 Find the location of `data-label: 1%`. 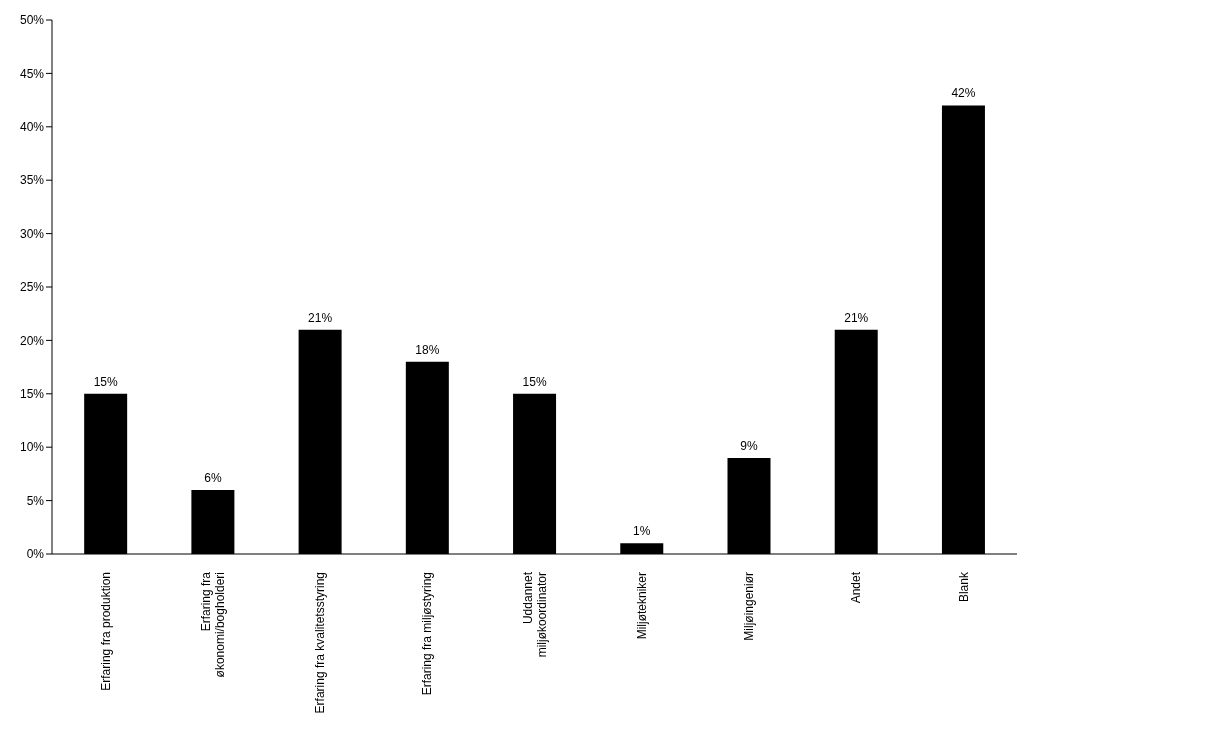

data-label: 1% is located at coordinates (642, 531).